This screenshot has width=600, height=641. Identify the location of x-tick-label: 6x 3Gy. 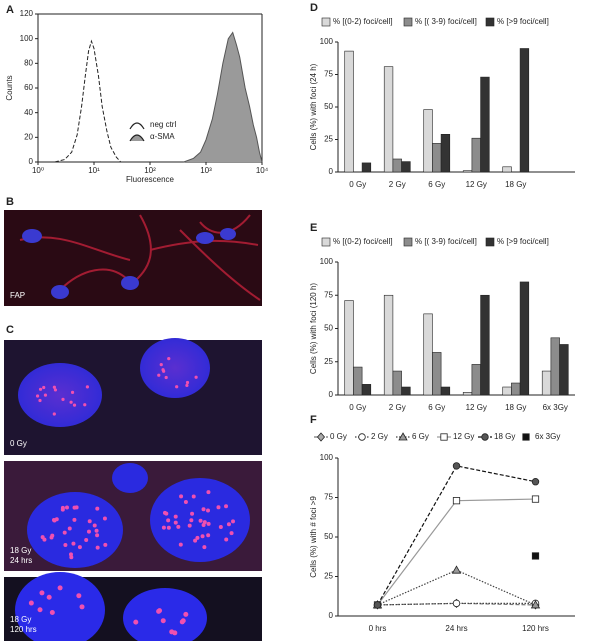
(555, 407).